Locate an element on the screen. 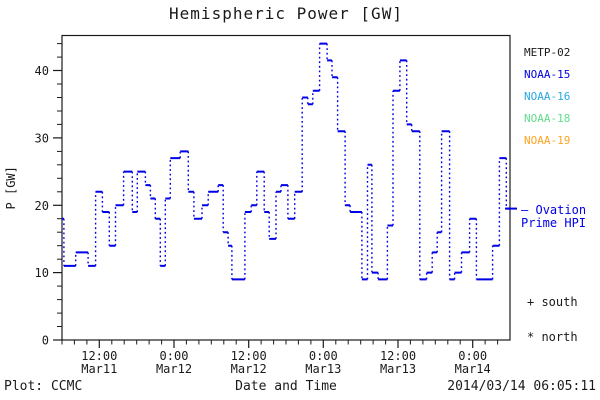 The width and height of the screenshot is (600, 400). marker-legend: + south * north is located at coordinates (552, 319).